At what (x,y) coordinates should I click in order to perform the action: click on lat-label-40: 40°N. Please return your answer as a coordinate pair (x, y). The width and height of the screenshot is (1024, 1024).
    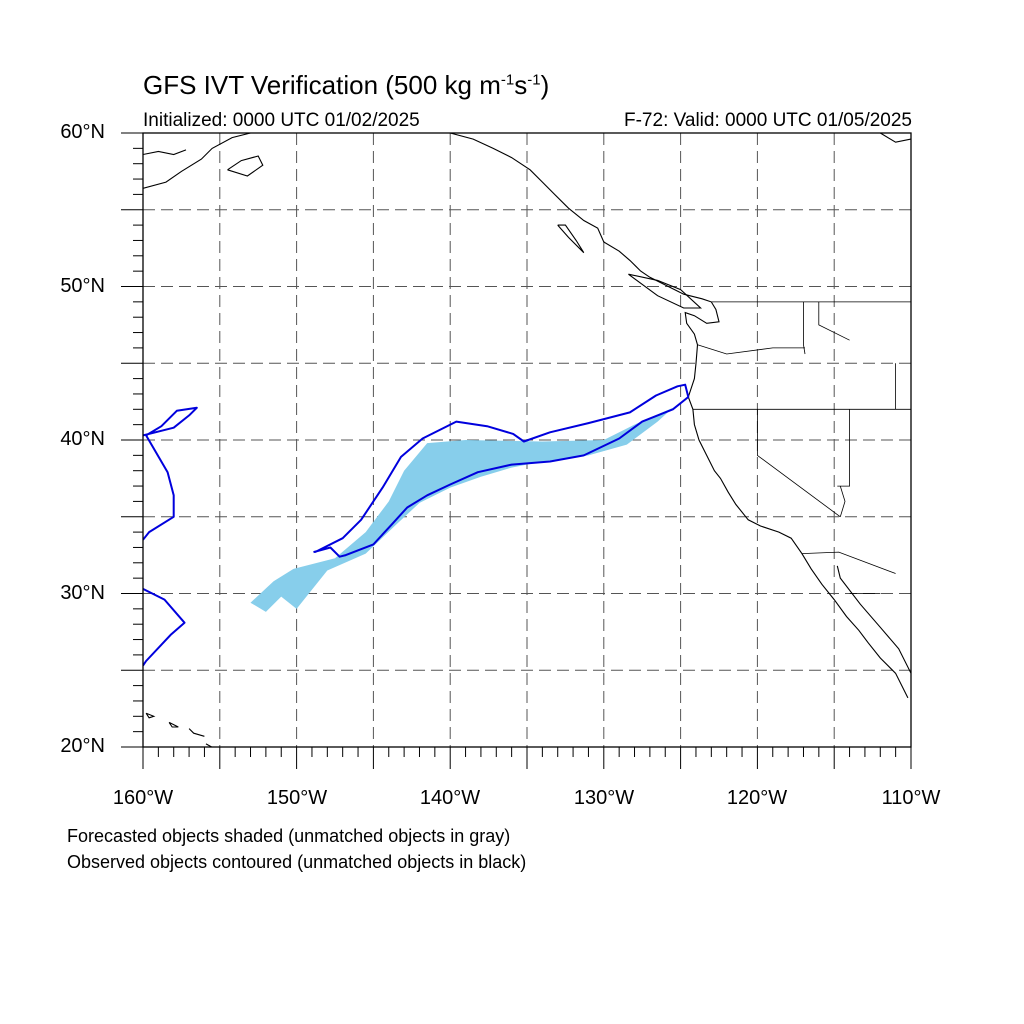
    Looking at the image, I should click on (82, 439).